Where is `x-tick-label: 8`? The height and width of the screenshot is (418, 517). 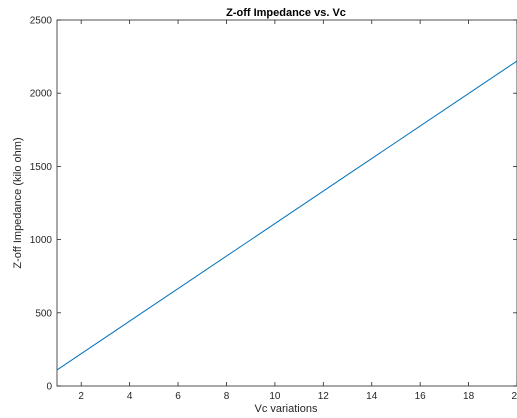 x-tick-label: 8 is located at coordinates (227, 396).